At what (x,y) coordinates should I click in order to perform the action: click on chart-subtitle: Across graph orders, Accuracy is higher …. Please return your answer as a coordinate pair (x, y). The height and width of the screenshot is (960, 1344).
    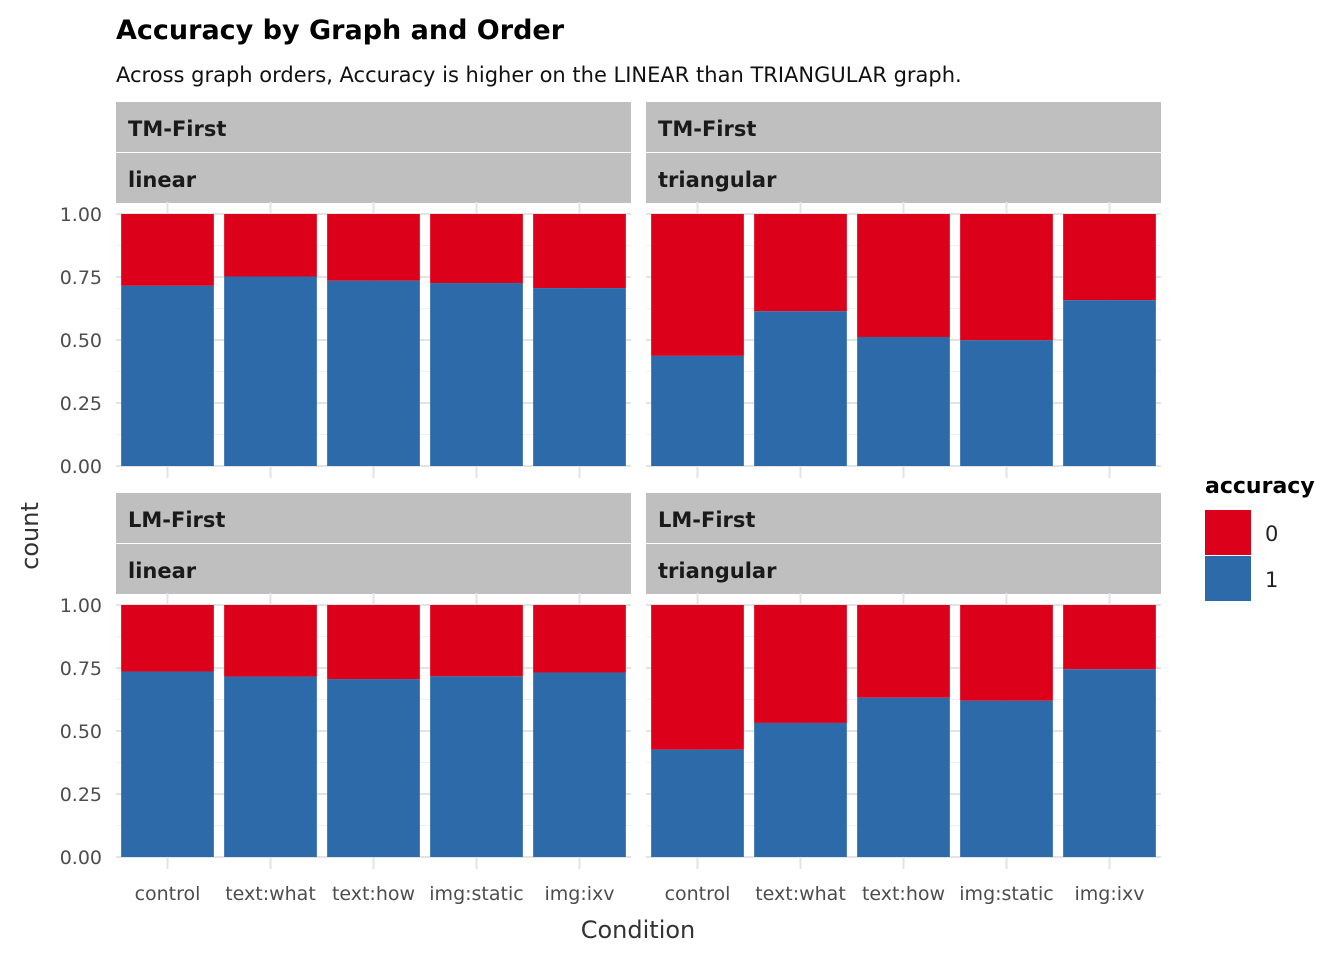
    Looking at the image, I should click on (539, 75).